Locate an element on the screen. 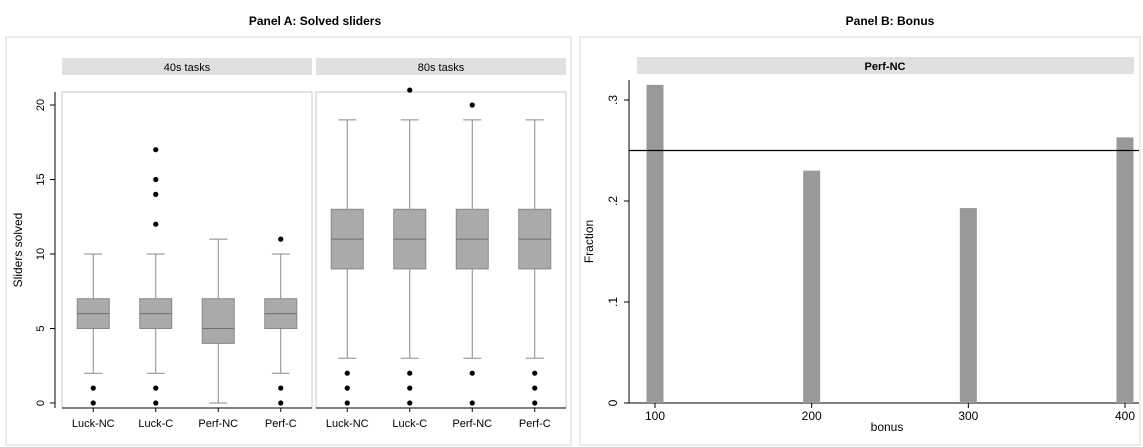 The width and height of the screenshot is (1143, 447). y-axis-label: Sliders solved is located at coordinates (18, 250).